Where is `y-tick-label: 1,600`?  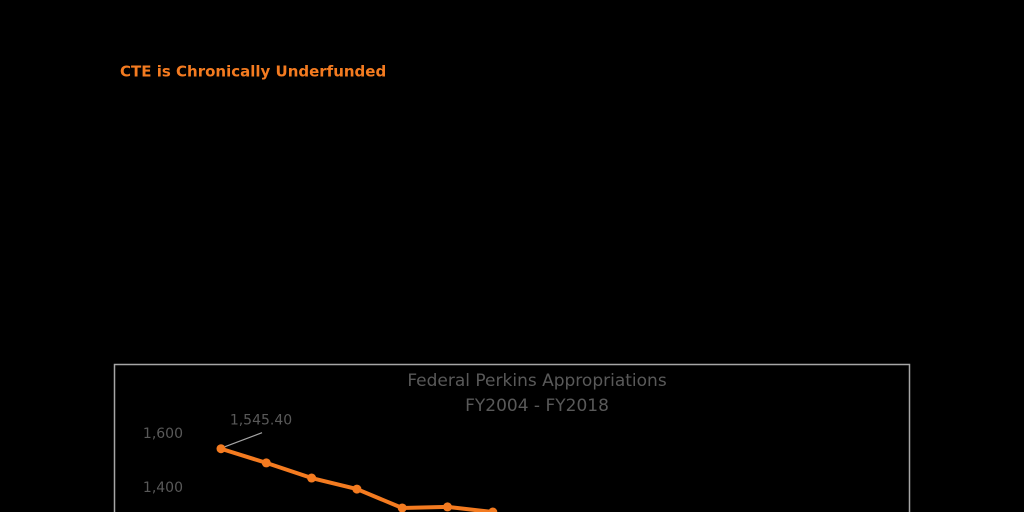
y-tick-label: 1,600 is located at coordinates (163, 434).